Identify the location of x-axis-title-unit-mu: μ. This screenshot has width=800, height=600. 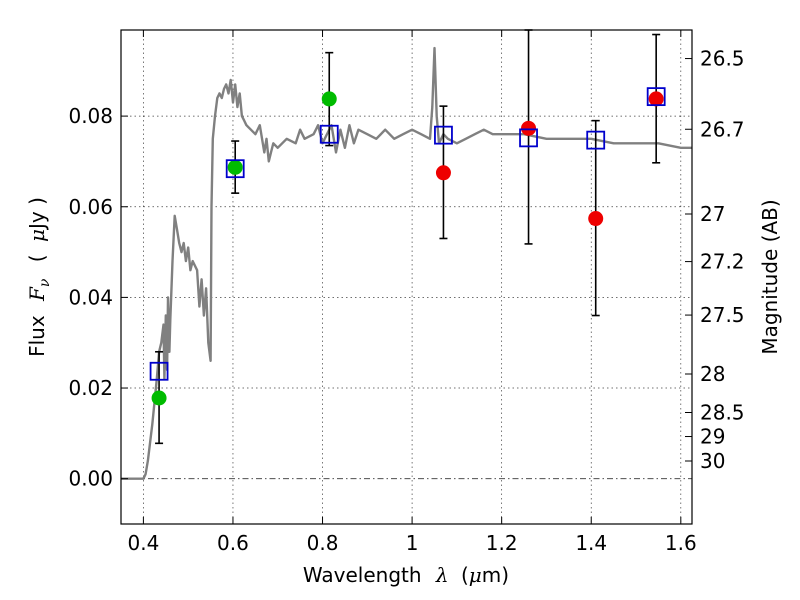
(475, 575).